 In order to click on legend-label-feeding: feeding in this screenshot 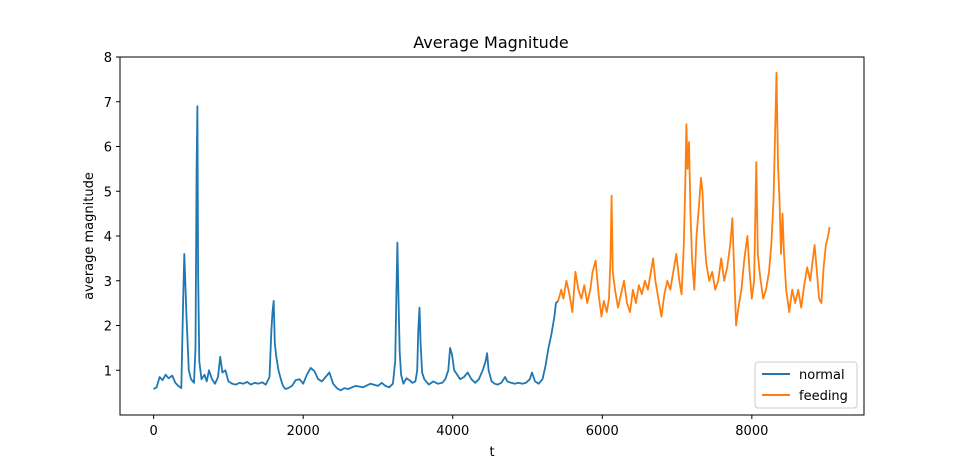, I will do `click(823, 396)`.